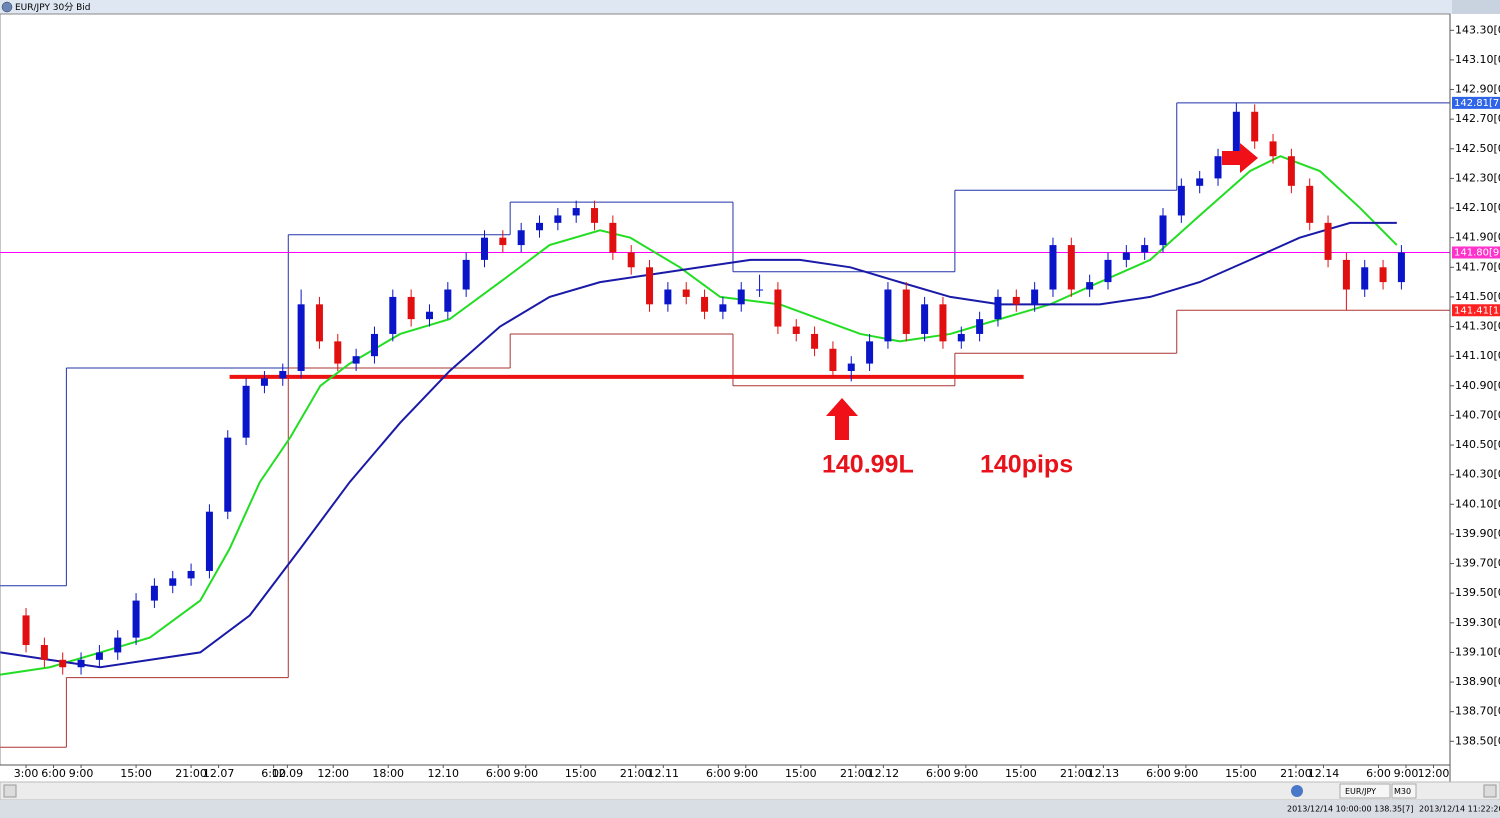 This screenshot has width=1500, height=818. I want to click on y-tick-label: 141.30[0, so click(1477, 326).